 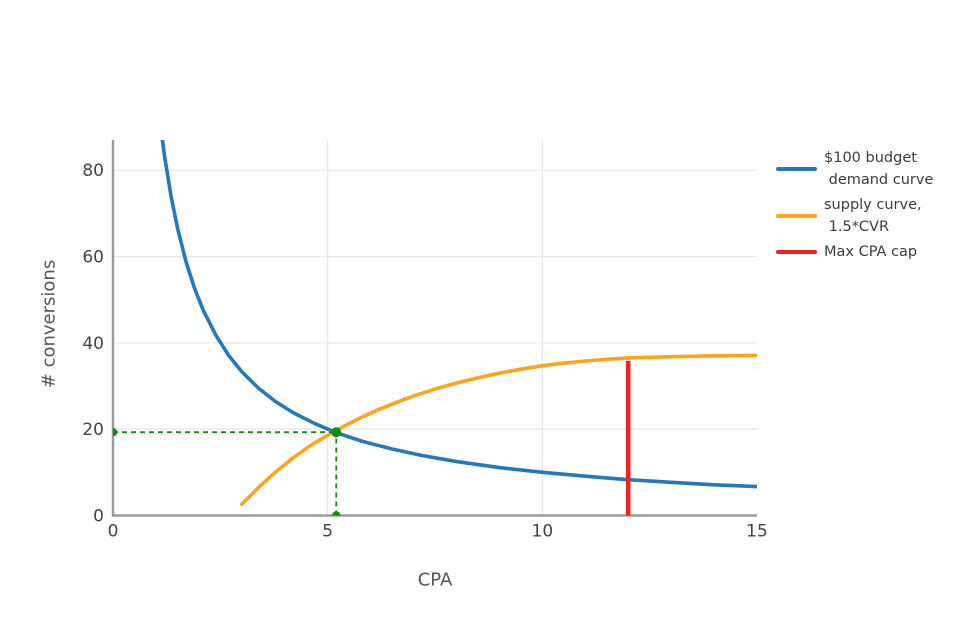 I want to click on legend-item-supply-curve: supply curve, 1.5*CVR, so click(x=854, y=216).